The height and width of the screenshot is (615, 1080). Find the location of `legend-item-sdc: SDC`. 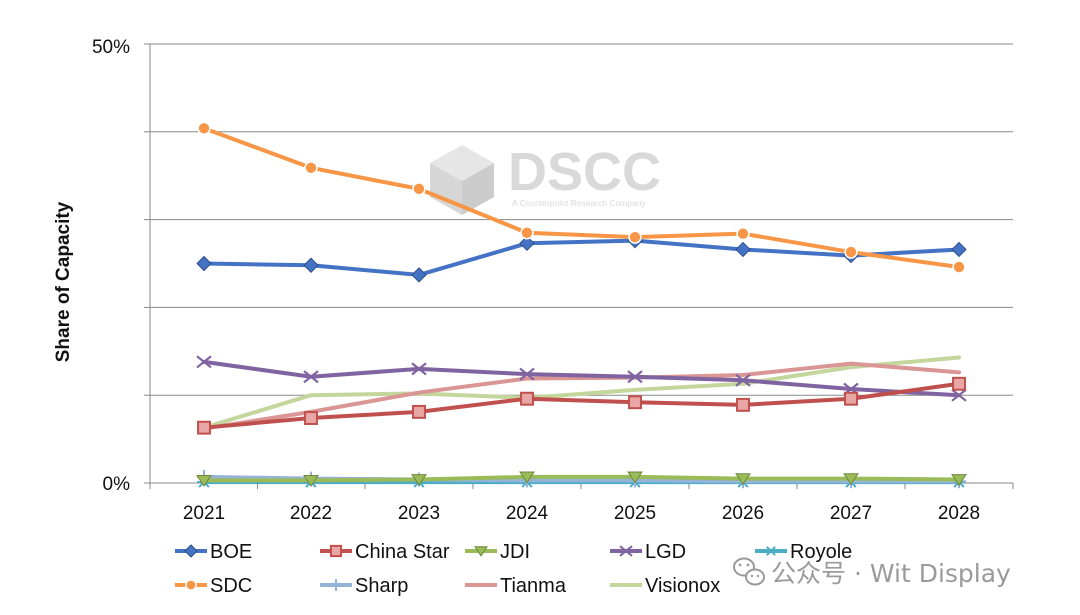

legend-item-sdc: SDC is located at coordinates (213, 586).